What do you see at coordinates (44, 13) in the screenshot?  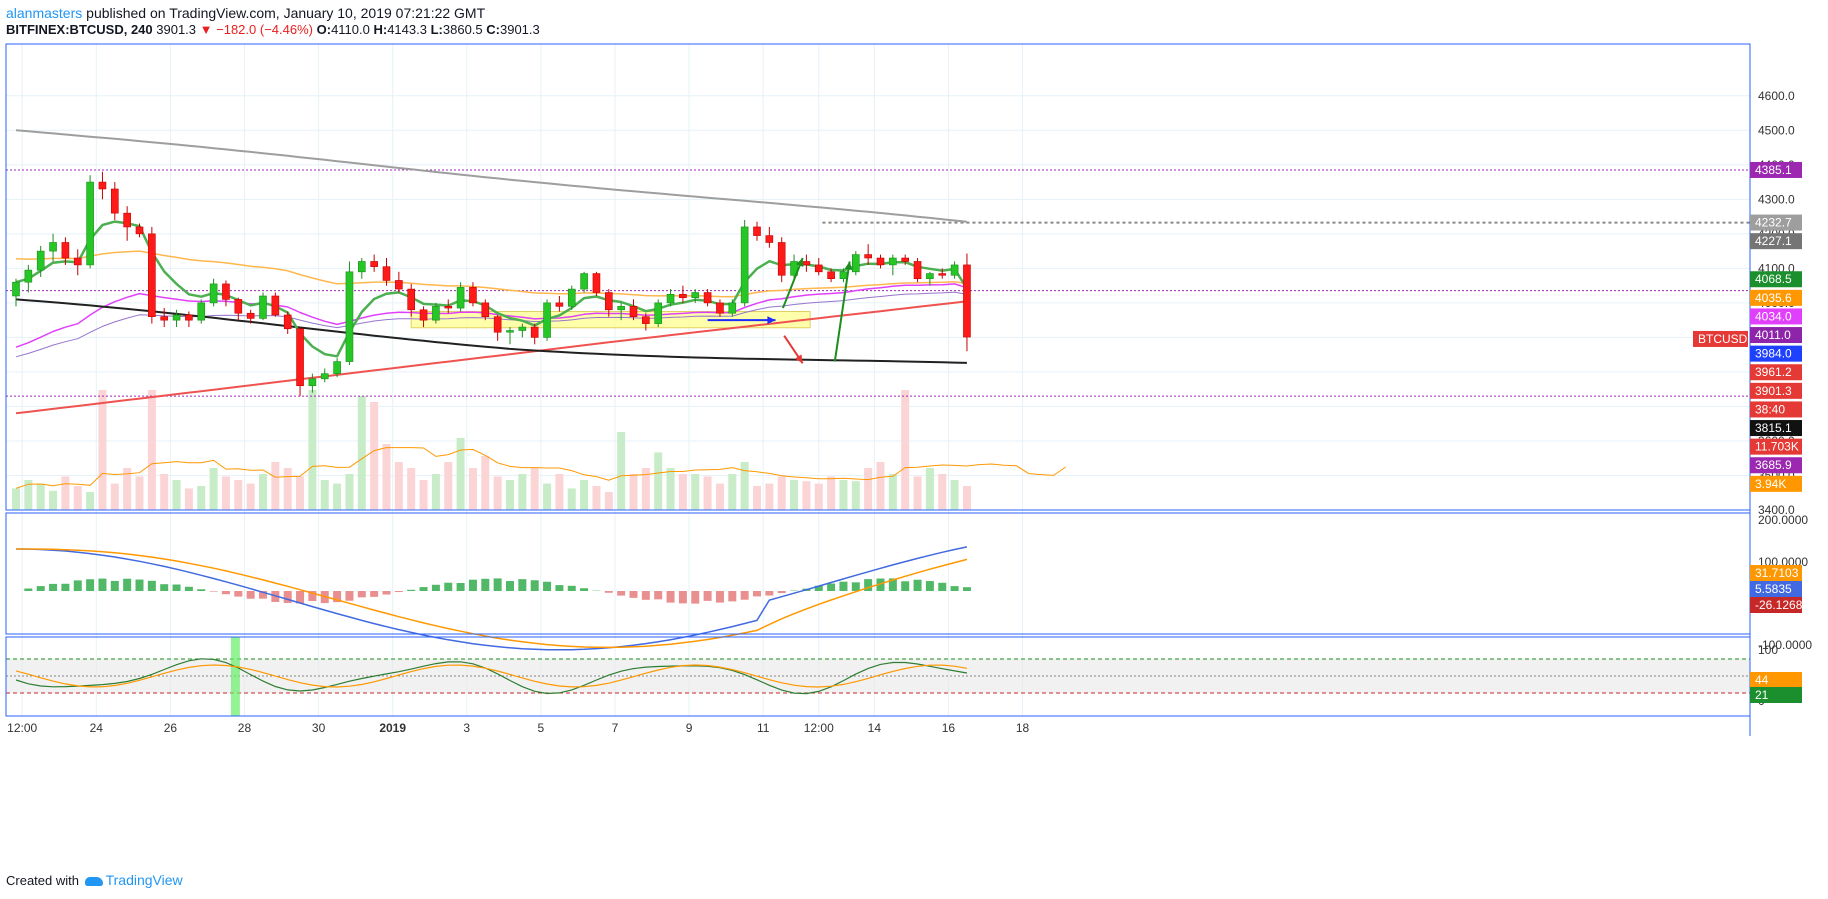 I see `author-link: alanmasters` at bounding box center [44, 13].